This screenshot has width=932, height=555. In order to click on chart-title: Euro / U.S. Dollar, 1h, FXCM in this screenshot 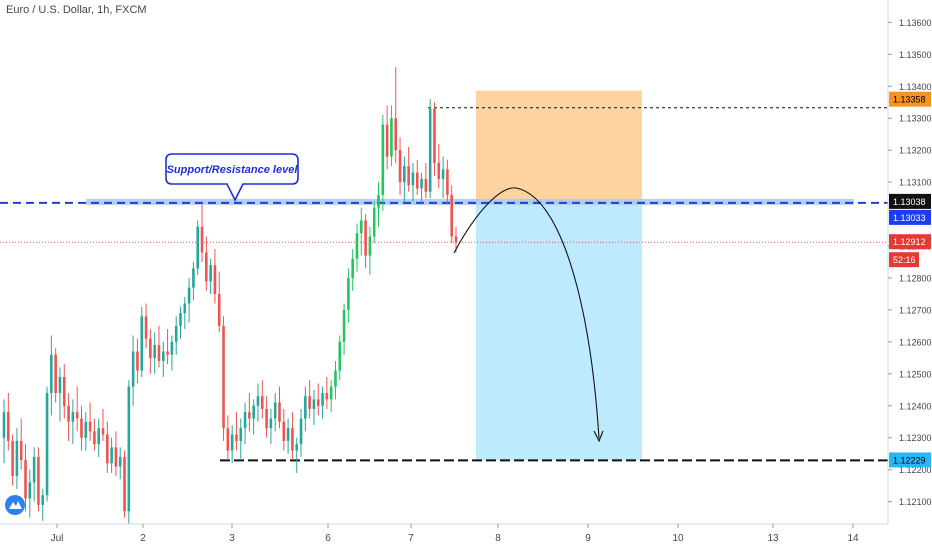, I will do `click(76, 10)`.